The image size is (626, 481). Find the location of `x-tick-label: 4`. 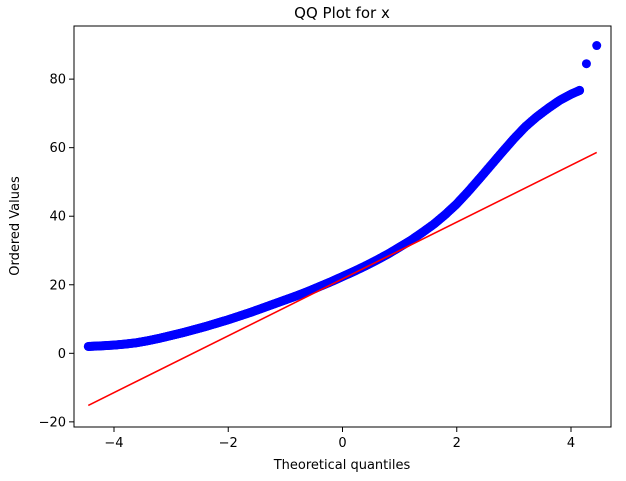

x-tick-label: 4 is located at coordinates (571, 443).